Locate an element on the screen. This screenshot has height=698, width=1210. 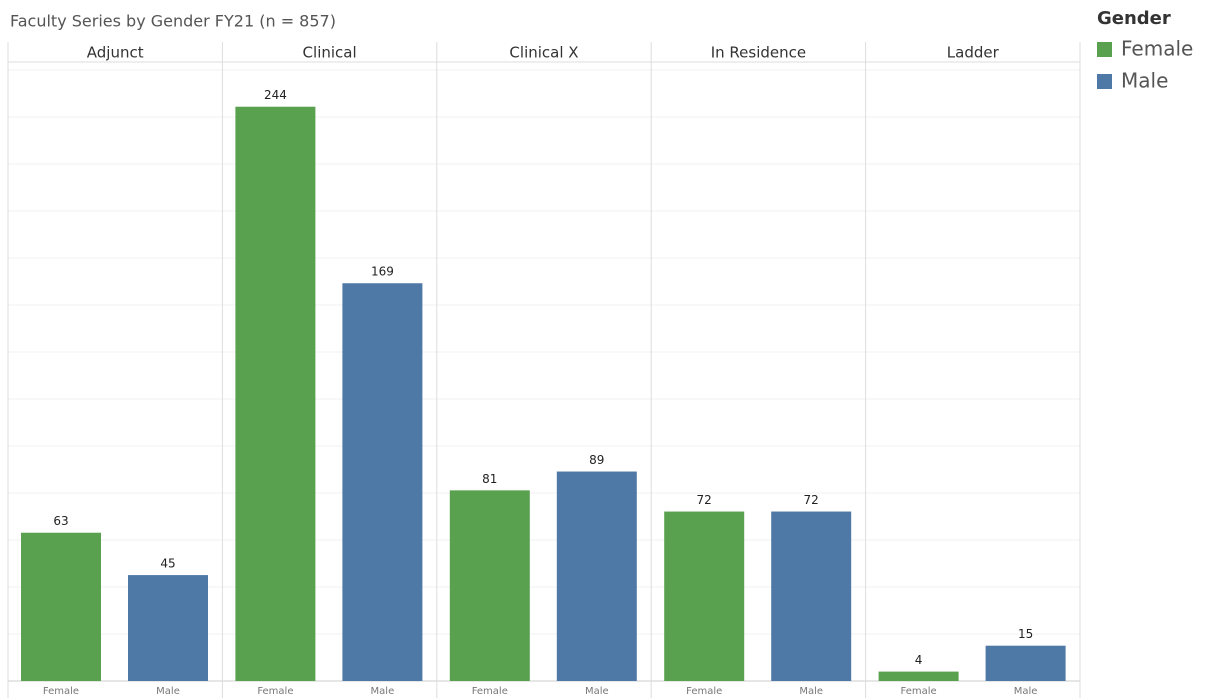
panel-header: Adjunct is located at coordinates (115, 53).